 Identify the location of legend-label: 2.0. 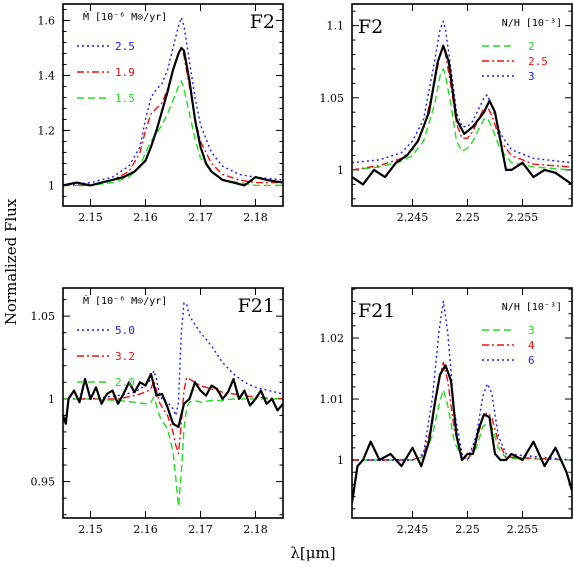
(125, 382).